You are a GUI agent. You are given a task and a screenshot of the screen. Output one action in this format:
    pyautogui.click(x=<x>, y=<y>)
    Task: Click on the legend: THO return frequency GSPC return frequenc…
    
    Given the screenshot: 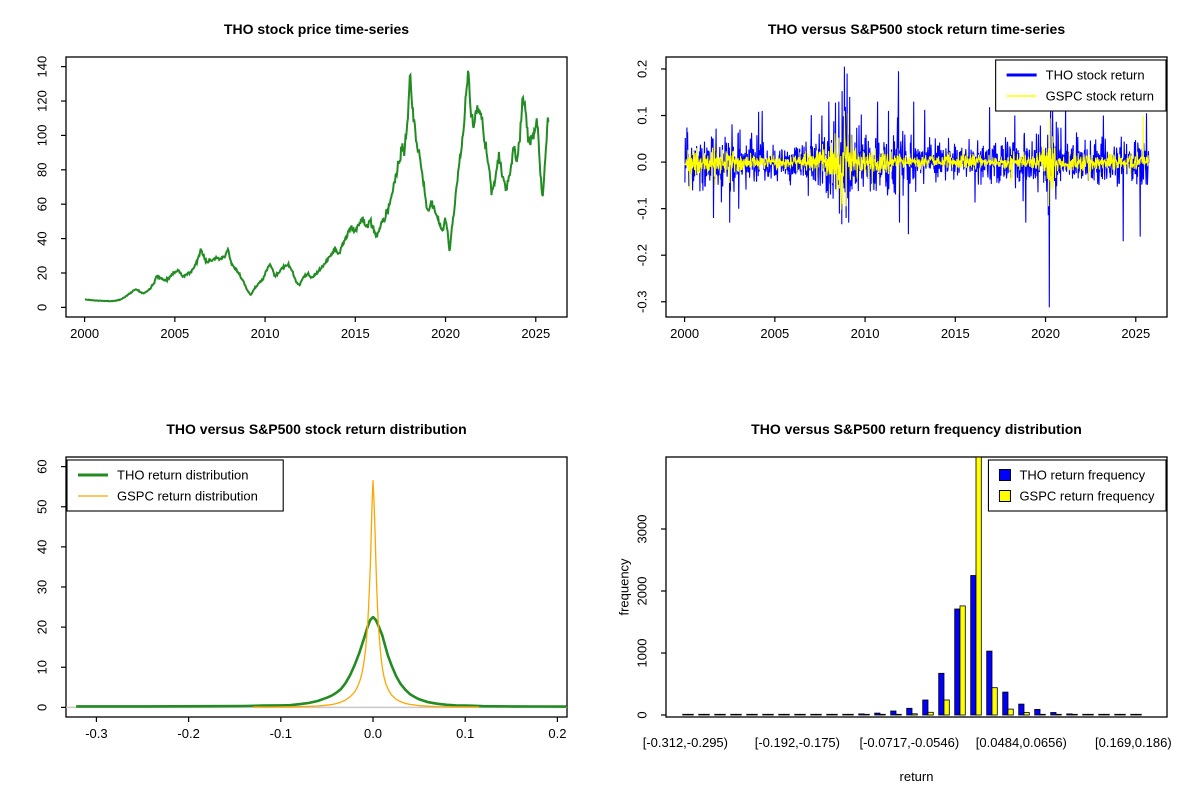 What is the action you would take?
    pyautogui.click(x=1077, y=485)
    